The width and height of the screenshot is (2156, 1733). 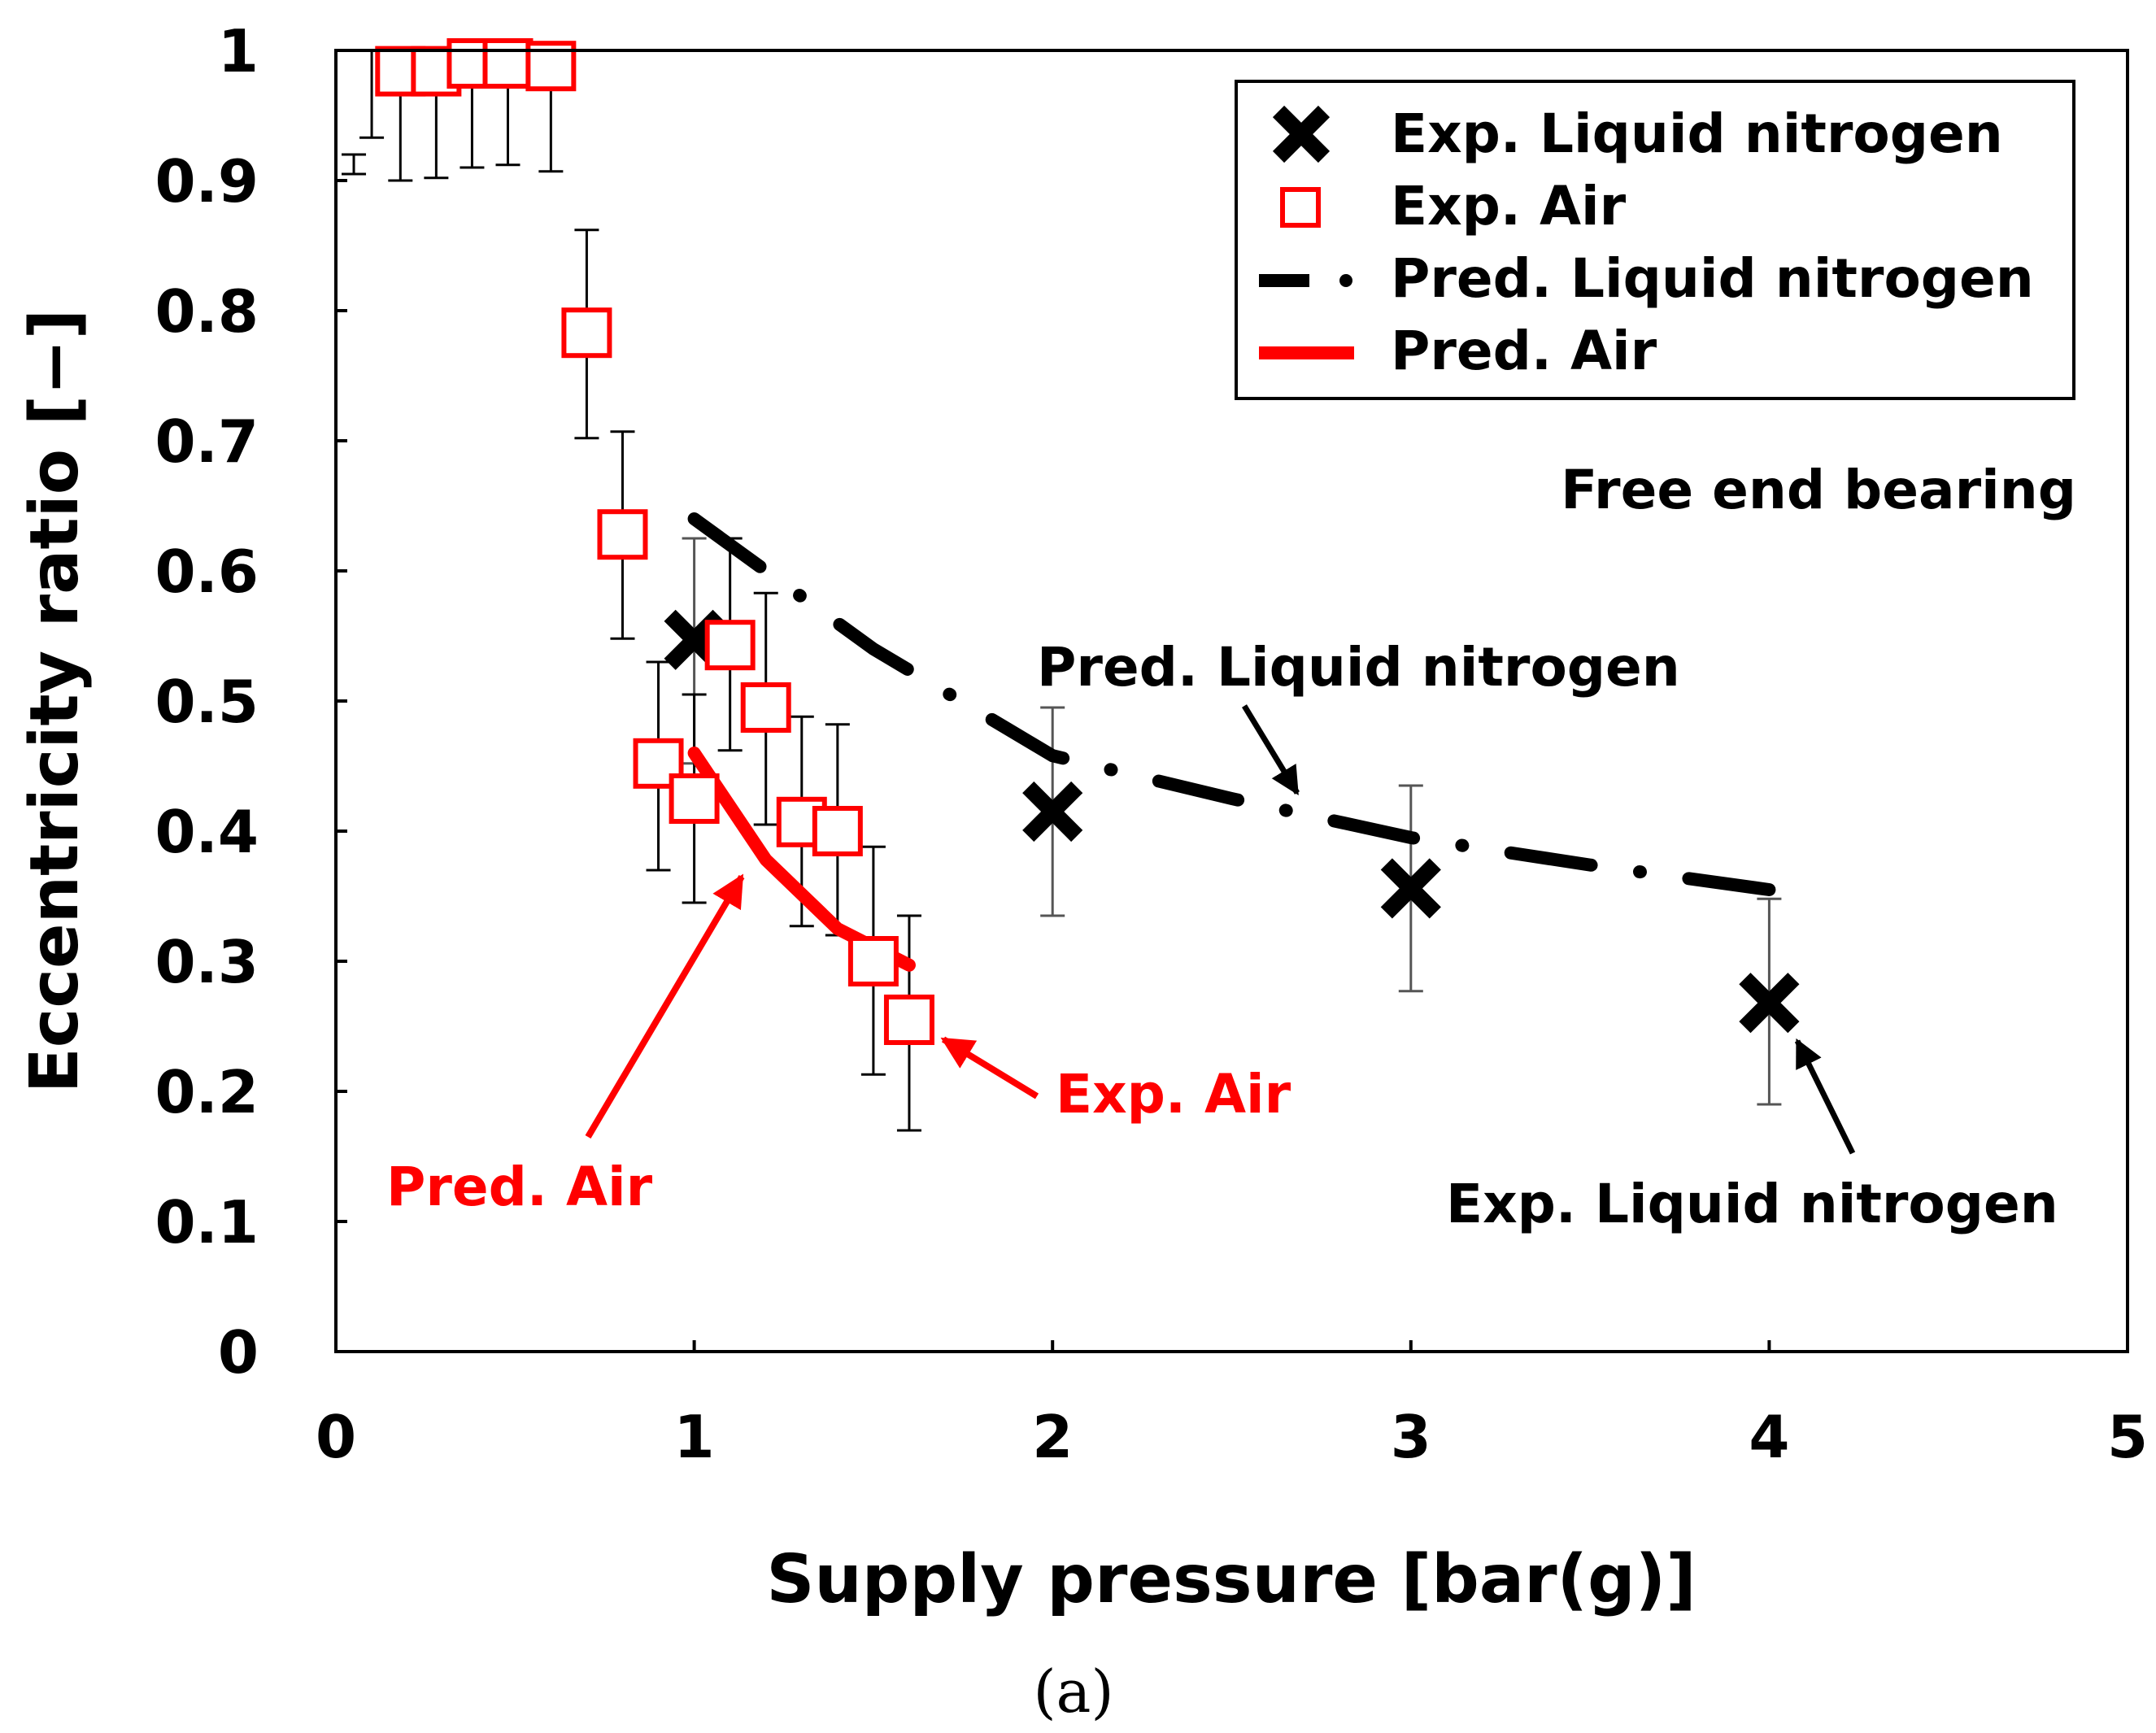 I want to click on legend-line-pred-liquid-nitrogen, so click(x=1305, y=280).